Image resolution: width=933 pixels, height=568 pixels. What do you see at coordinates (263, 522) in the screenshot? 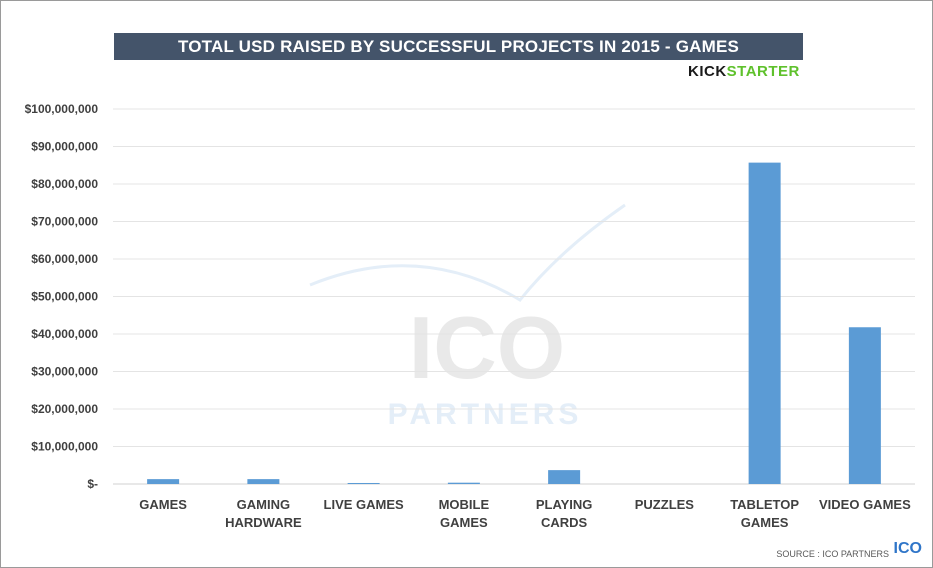
I see `x-tick-label: HARDWARE` at bounding box center [263, 522].